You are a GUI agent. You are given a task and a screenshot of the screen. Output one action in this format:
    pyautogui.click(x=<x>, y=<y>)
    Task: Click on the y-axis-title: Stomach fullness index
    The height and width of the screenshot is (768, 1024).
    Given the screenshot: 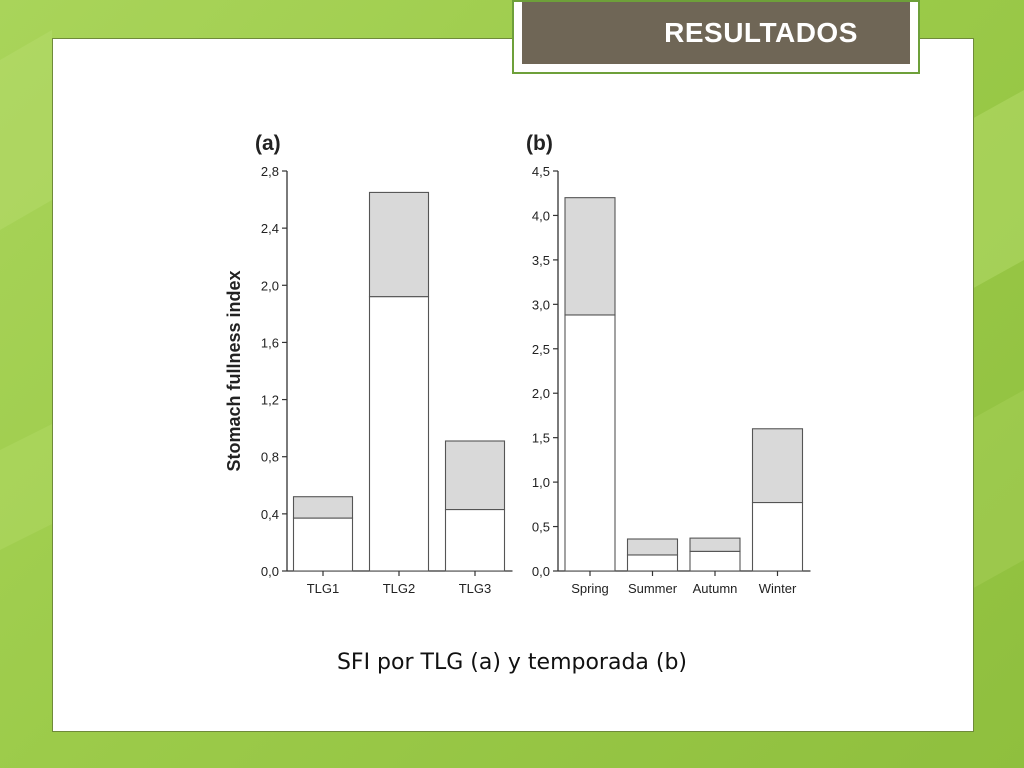 What is the action you would take?
    pyautogui.click(x=234, y=370)
    